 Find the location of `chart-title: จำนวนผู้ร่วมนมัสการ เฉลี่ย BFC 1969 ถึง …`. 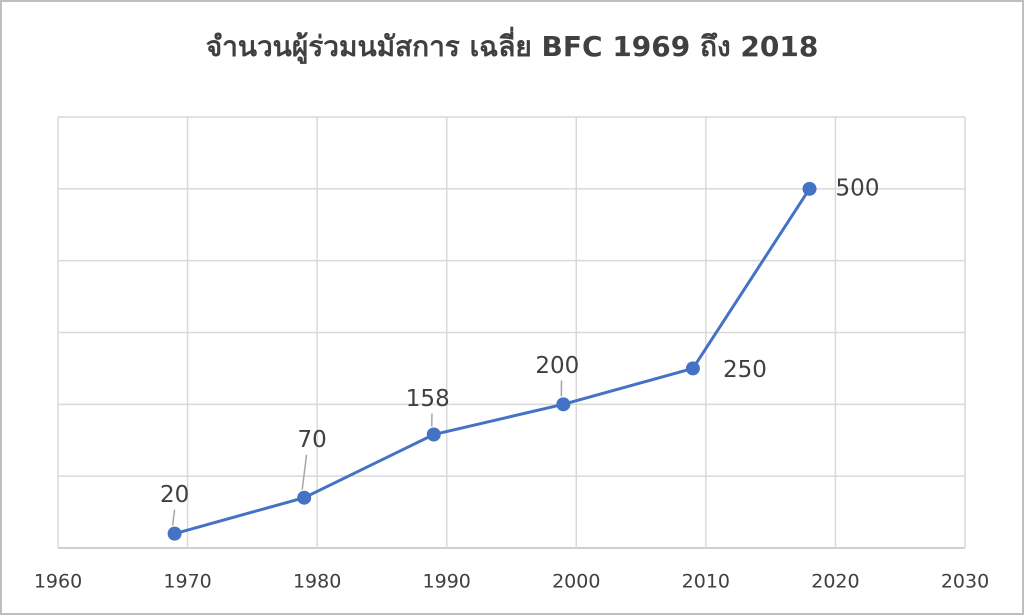

chart-title: จำนวนผู้ร่วมนมัสการ เฉลี่ย BFC 1969 ถึง … is located at coordinates (512, 45).